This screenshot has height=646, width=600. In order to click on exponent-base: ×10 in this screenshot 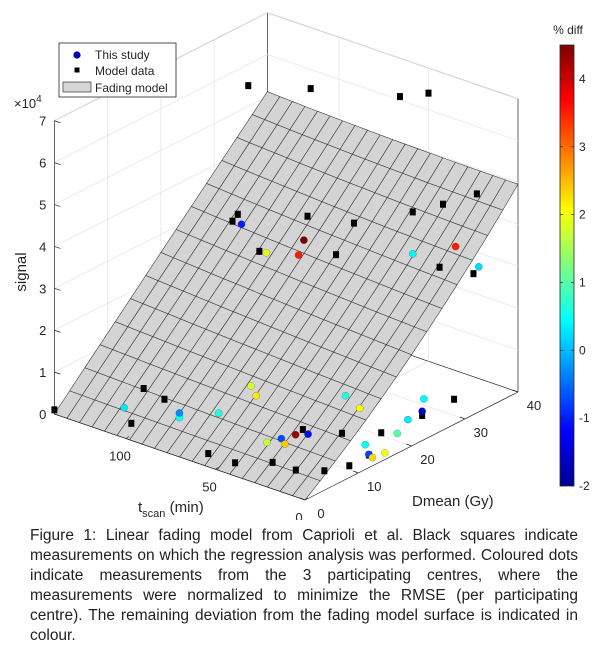, I will do `click(25, 103)`.